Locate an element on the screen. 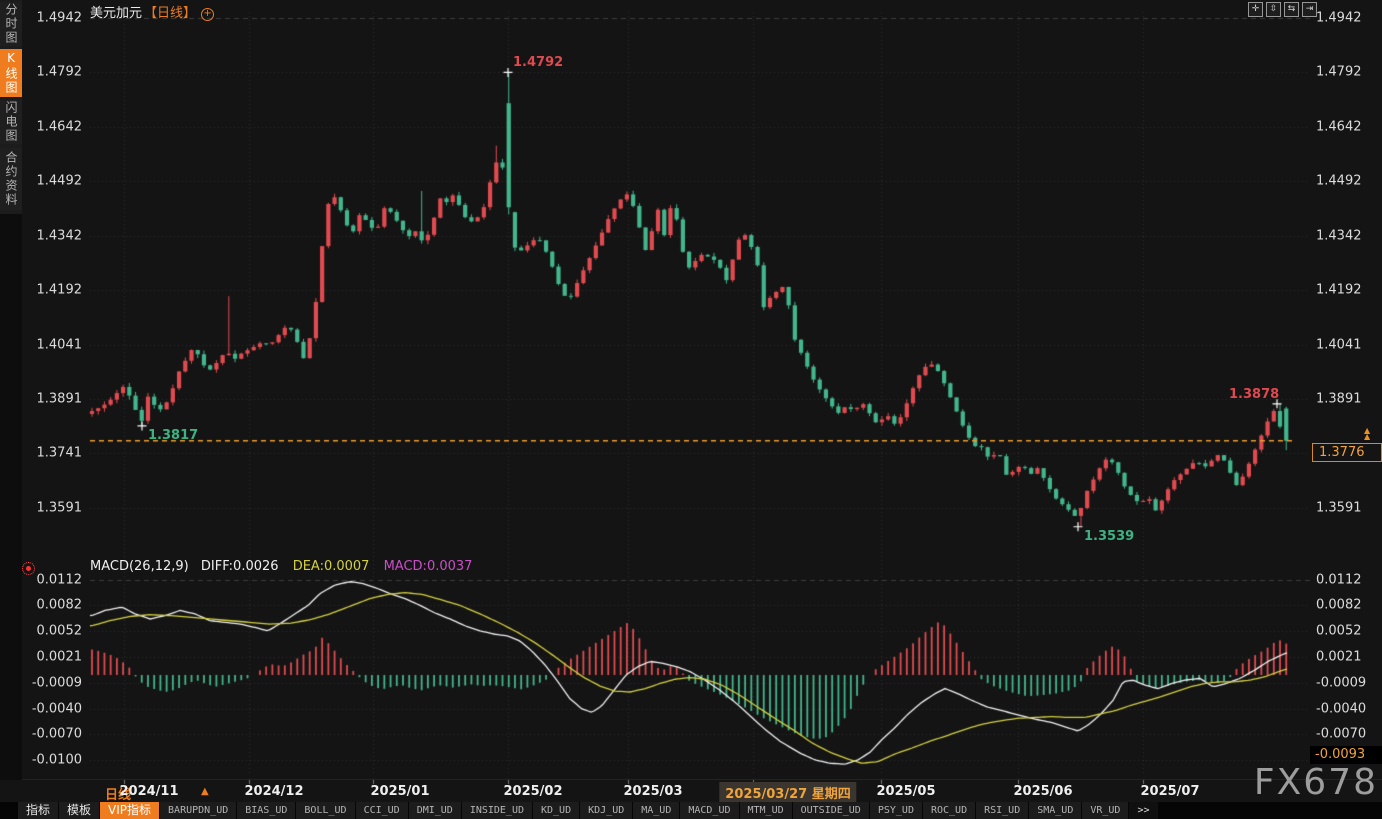 This screenshot has width=1382, height=819. period-selector: 日线 is located at coordinates (118, 795).